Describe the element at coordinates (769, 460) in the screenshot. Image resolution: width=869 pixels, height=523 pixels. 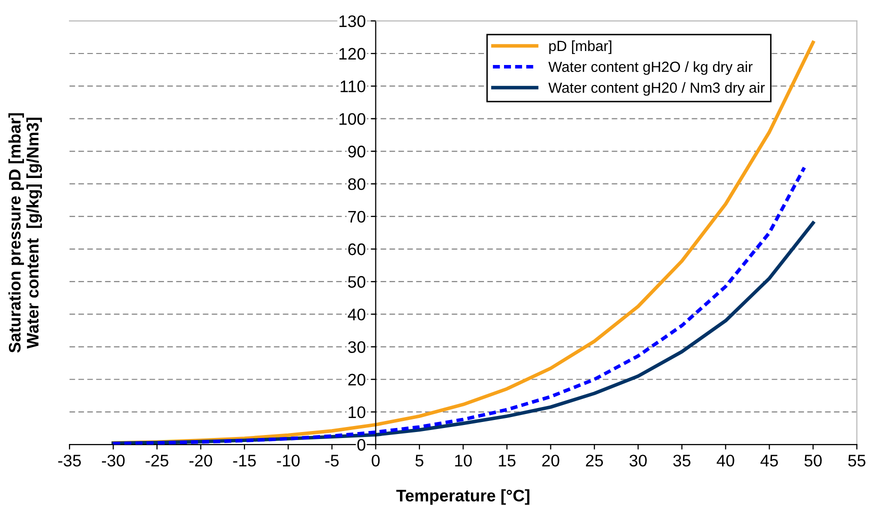
I see `x-tick-label: 45` at that location.